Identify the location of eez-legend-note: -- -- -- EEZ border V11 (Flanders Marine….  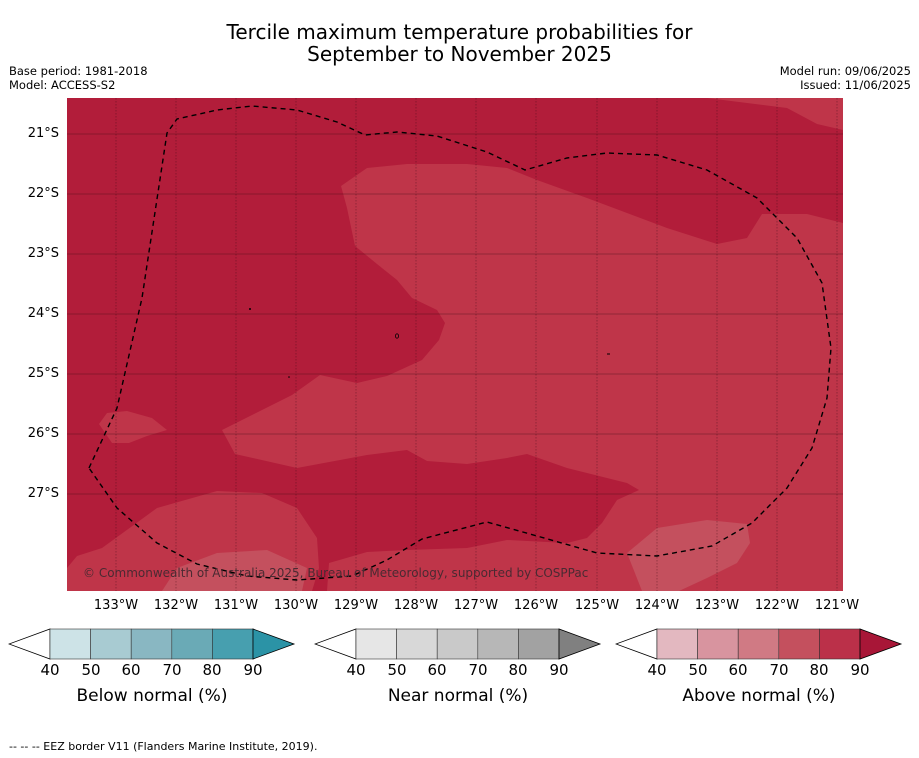
(163, 746).